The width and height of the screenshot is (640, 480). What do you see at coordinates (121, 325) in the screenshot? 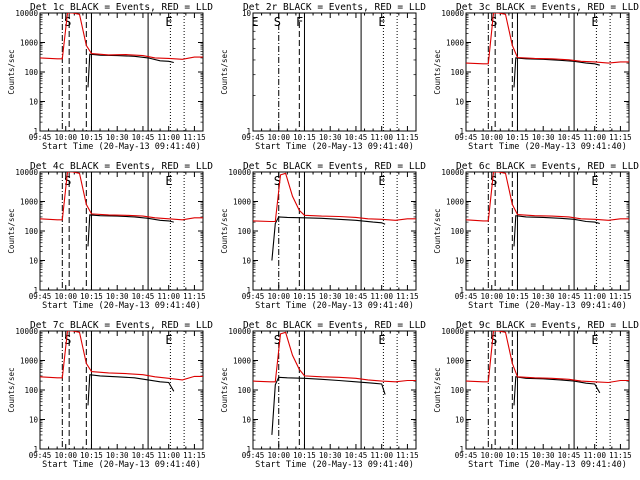
I see `panel-title: Det 7c BLACK = Events, RED = LLD` at bounding box center [121, 325].